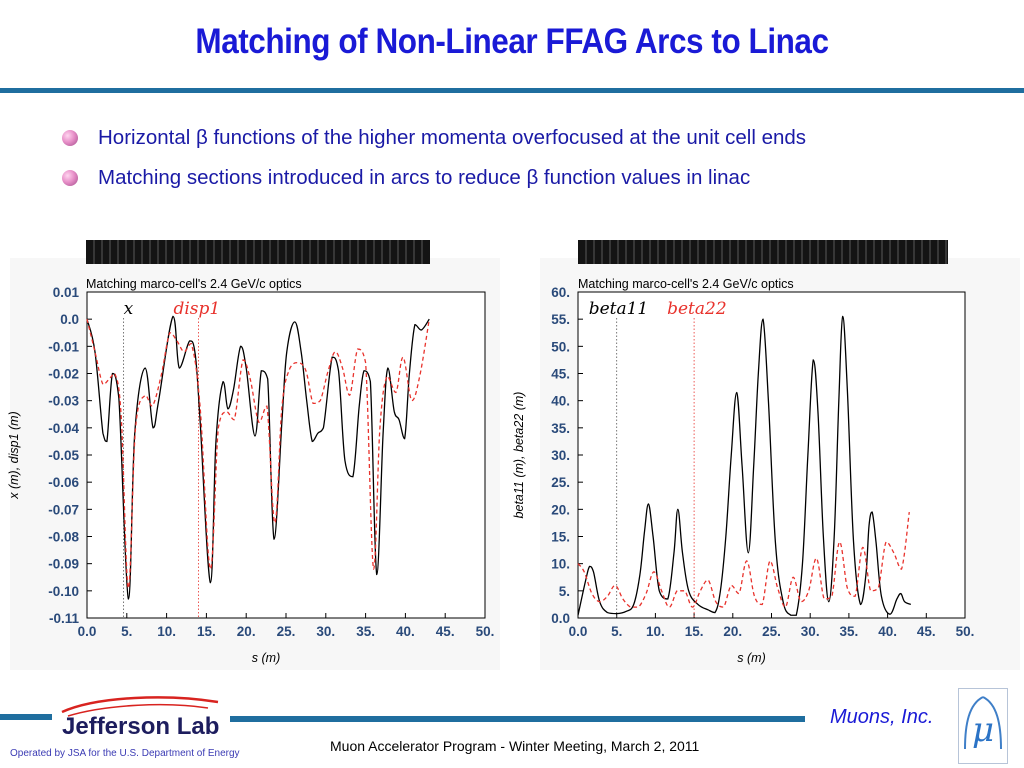  Describe the element at coordinates (560, 374) in the screenshot. I see `y-tick-label: 45.` at that location.